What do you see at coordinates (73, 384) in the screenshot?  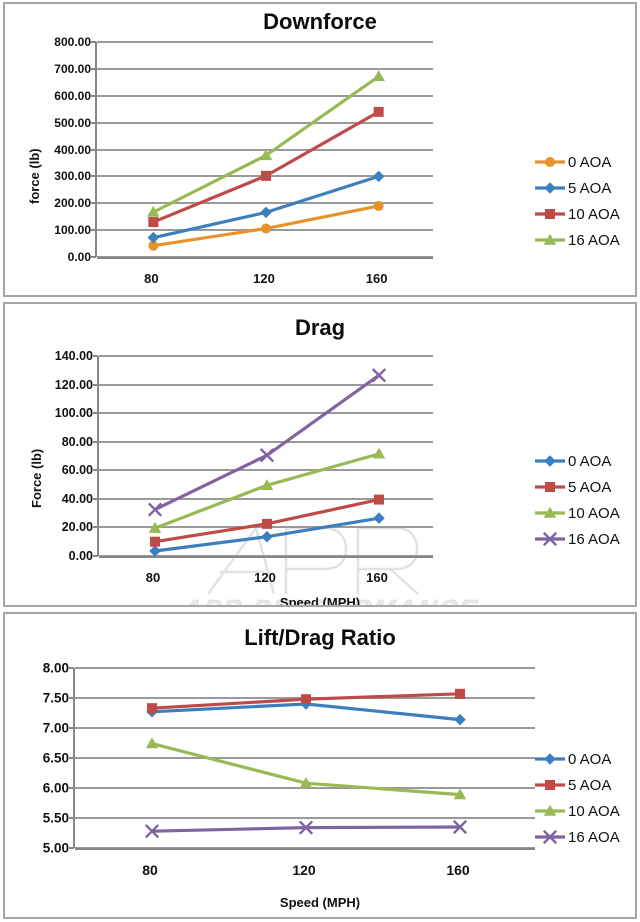 I see `y-tick-label: 120.00` at bounding box center [73, 384].